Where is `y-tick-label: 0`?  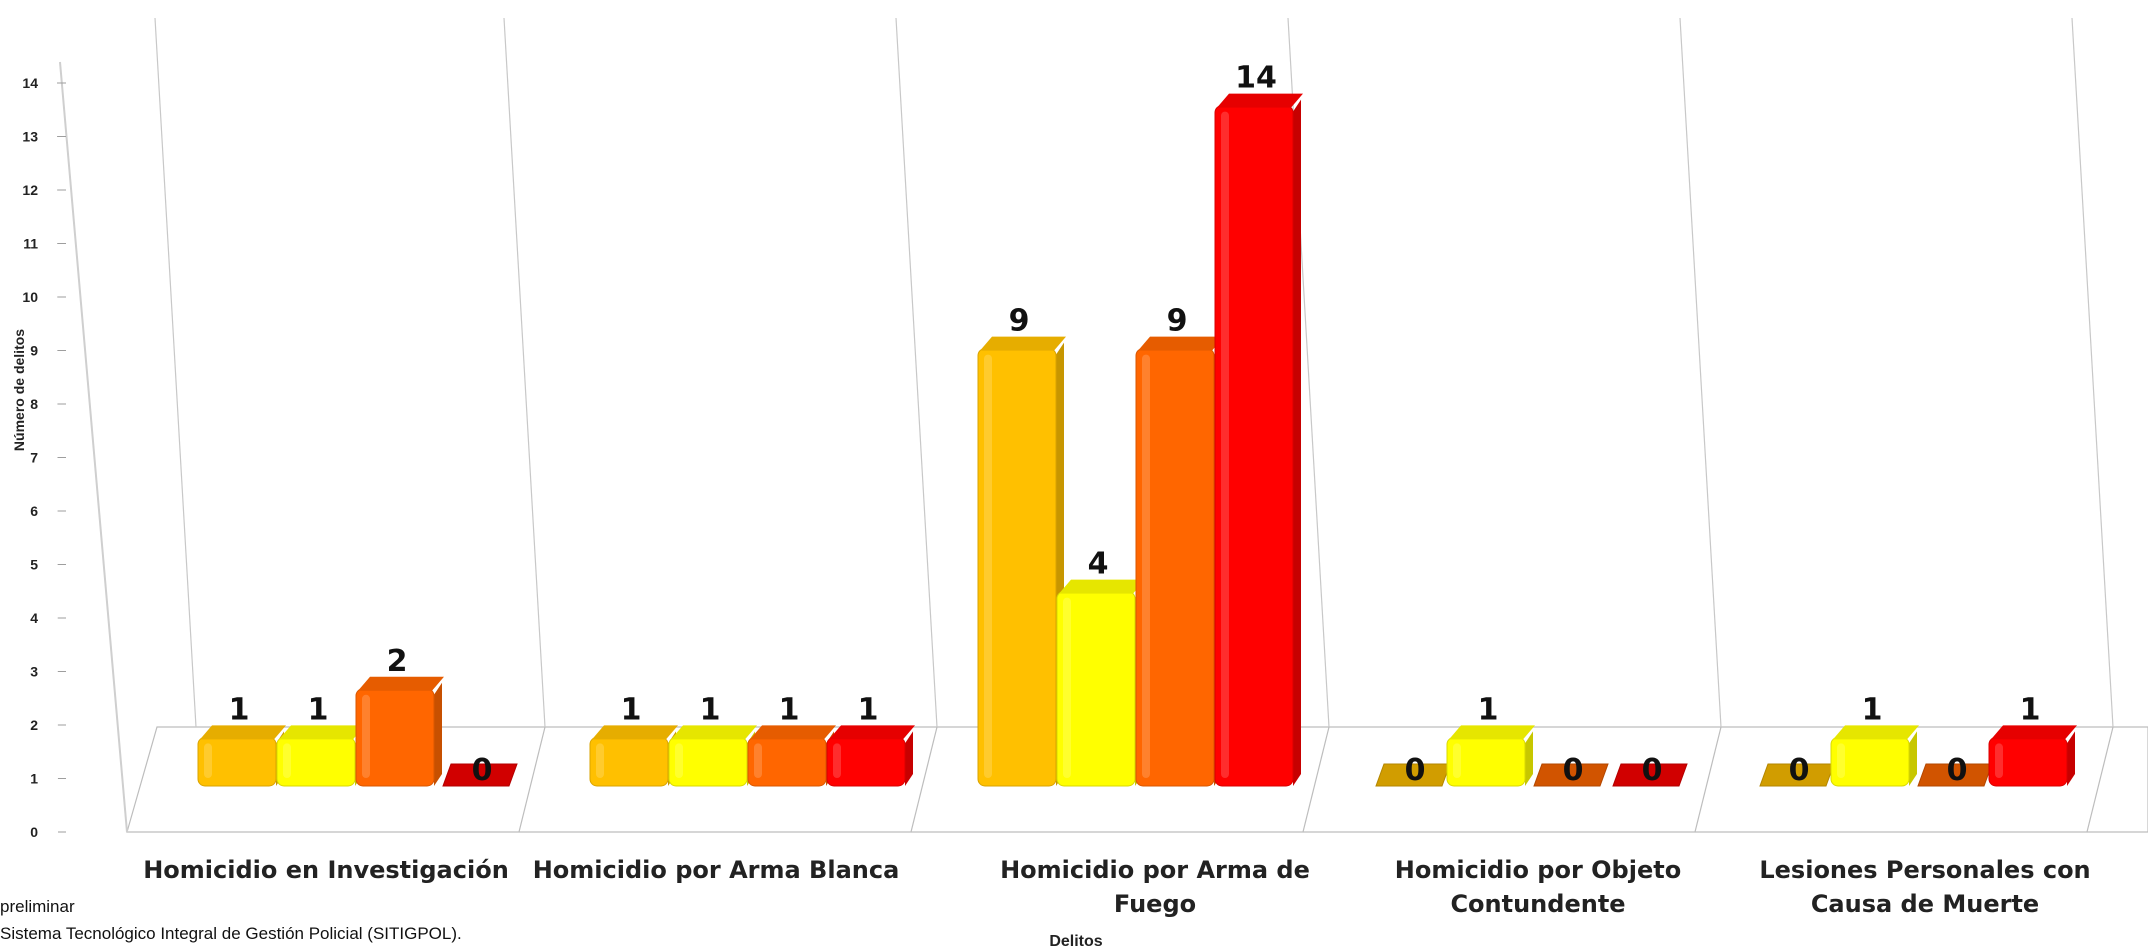
y-tick-label: 0 is located at coordinates (34, 832).